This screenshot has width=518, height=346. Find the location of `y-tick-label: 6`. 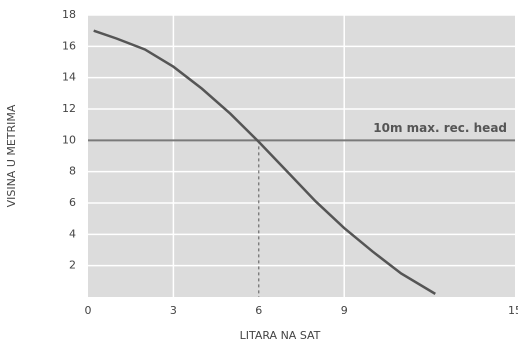

y-tick-label: 6 is located at coordinates (72, 202).